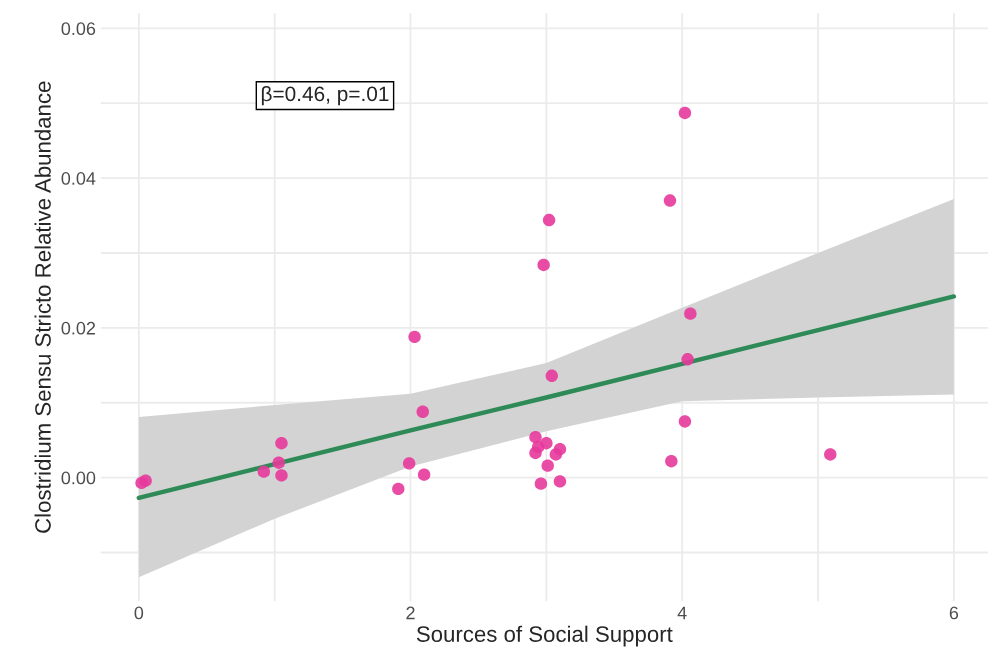 The width and height of the screenshot is (1008, 668). What do you see at coordinates (682, 613) in the screenshot?
I see `x-tick-label: 4` at bounding box center [682, 613].